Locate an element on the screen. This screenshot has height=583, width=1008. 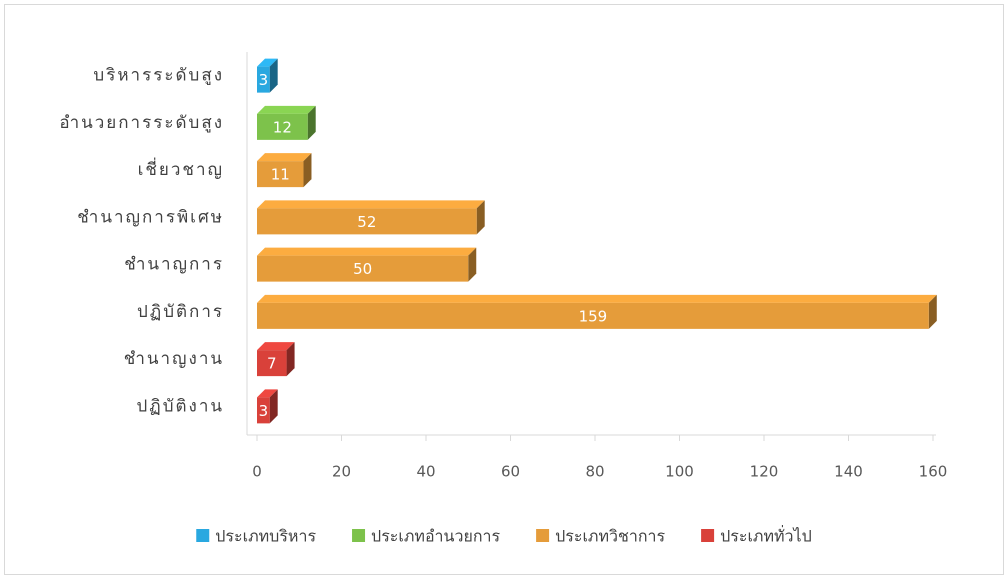
value-label: 7 is located at coordinates (272, 364).